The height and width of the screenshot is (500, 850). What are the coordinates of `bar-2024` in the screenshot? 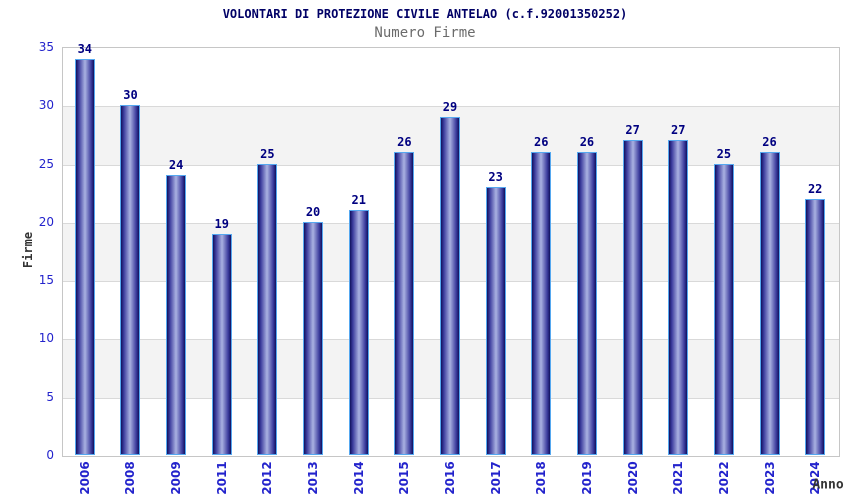 It's located at (815, 326).